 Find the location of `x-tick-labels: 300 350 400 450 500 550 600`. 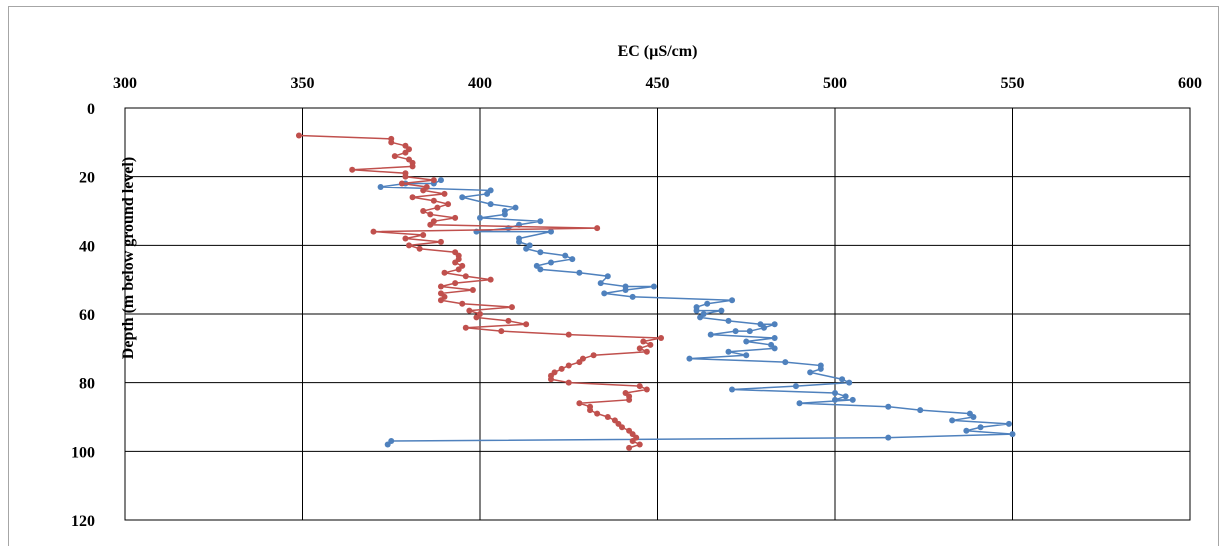

x-tick-labels: 300 350 400 450 500 550 600 is located at coordinates (657, 83).